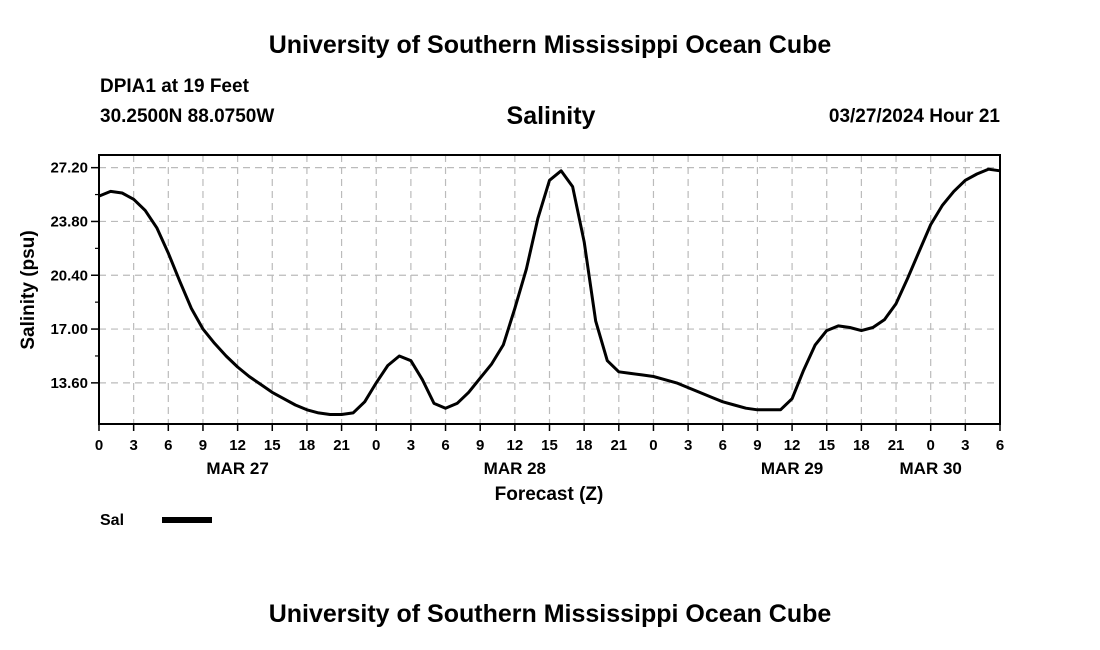  Describe the element at coordinates (914, 116) in the screenshot. I see `timestamp-label: 03/27/2024 Hour 21` at that location.